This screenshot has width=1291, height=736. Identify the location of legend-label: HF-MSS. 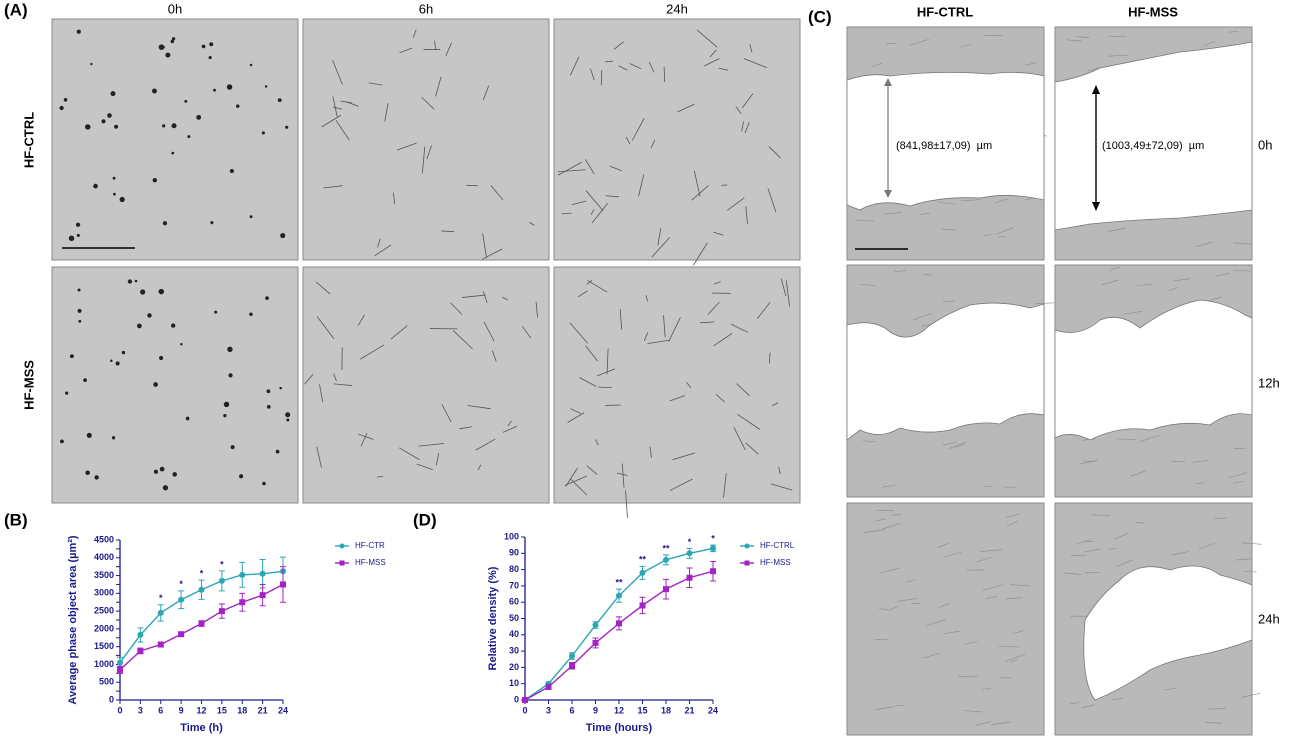
(775, 562).